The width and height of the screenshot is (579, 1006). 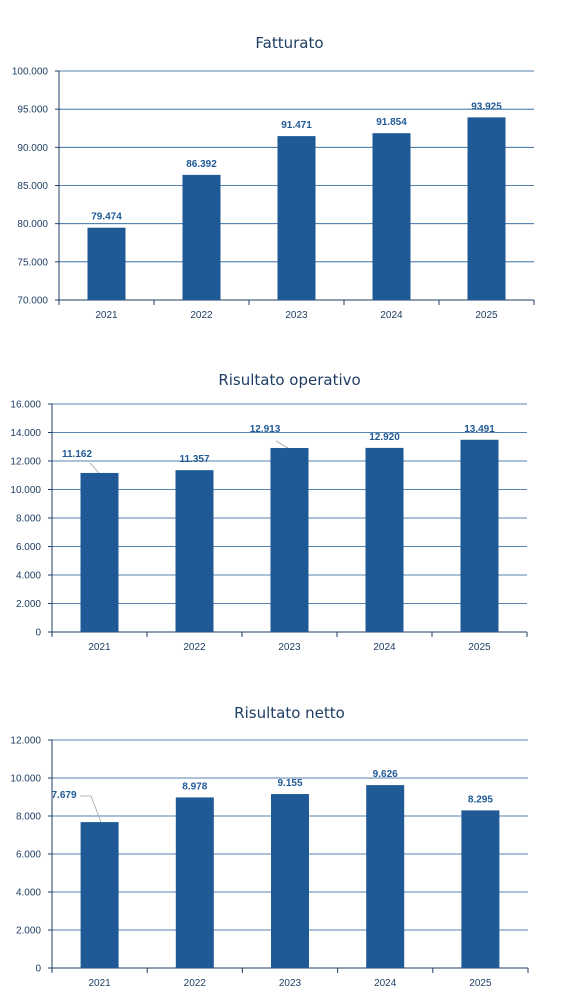 I want to click on data-label: 9.155, so click(x=289, y=783).